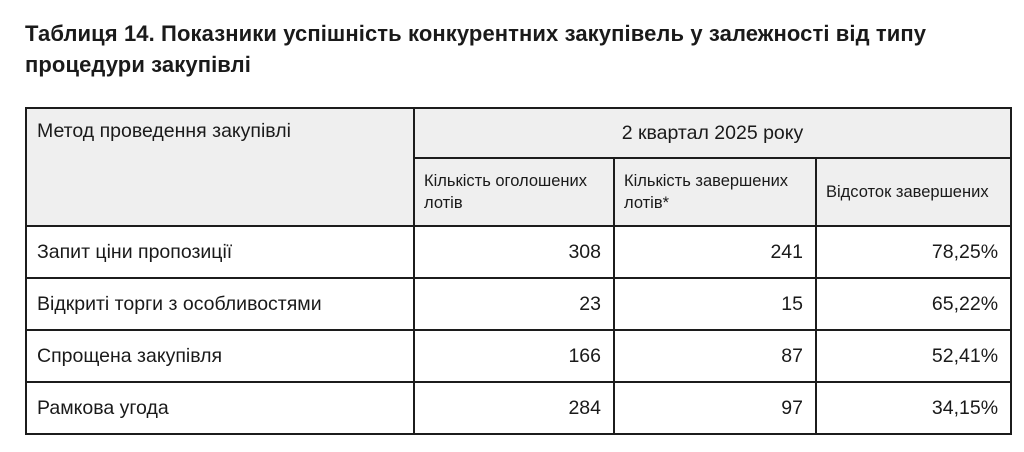 The width and height of the screenshot is (1024, 452). Describe the element at coordinates (220, 304) in the screenshot. I see `method-cell: Відкриті торги з особливостями` at that location.